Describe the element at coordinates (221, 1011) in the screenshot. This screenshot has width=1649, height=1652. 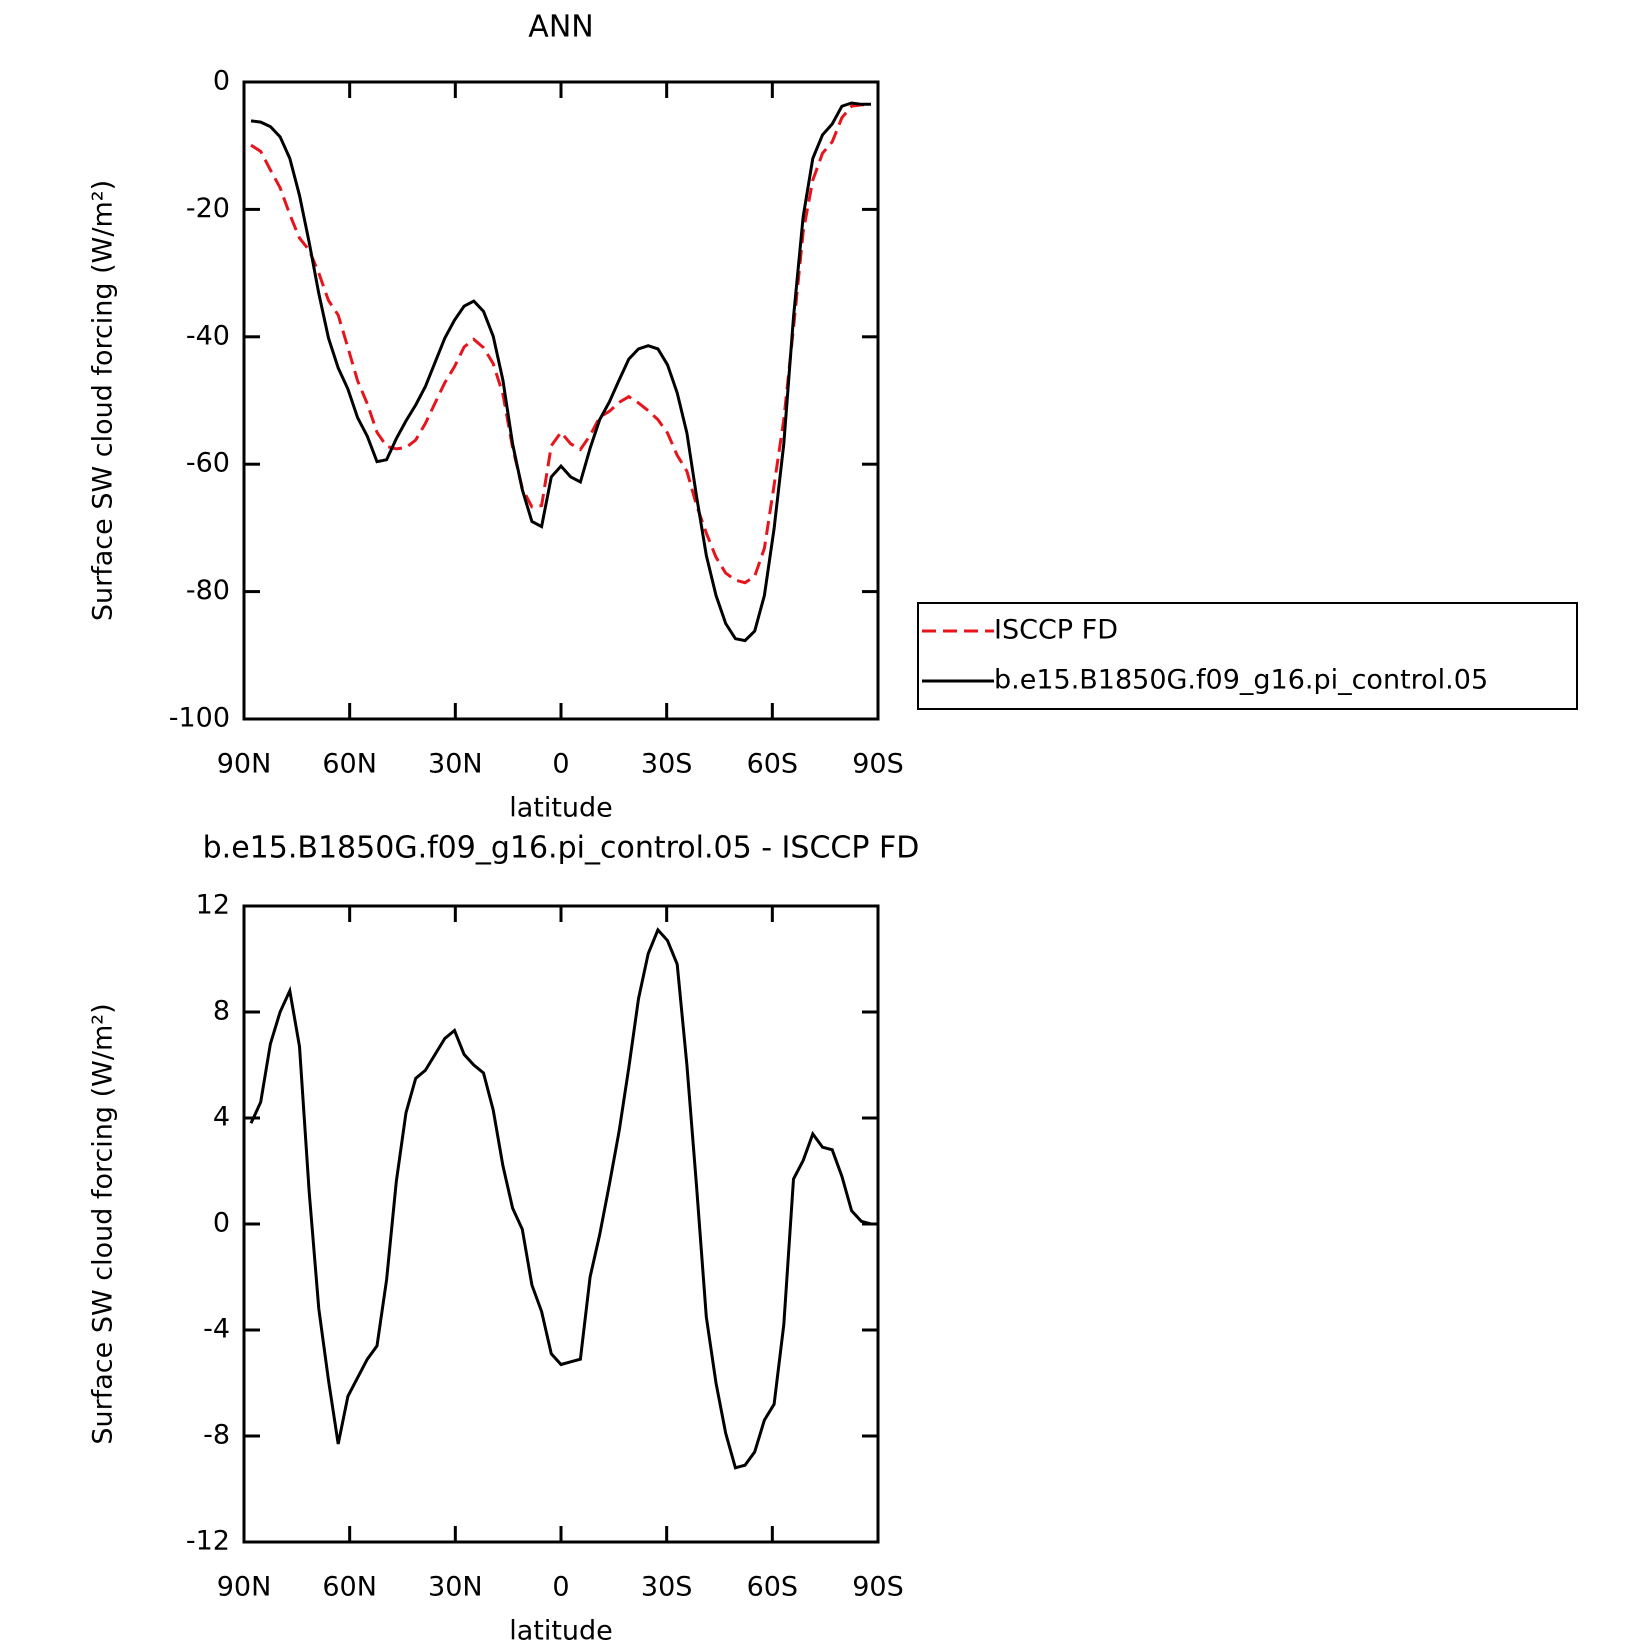
I see `y-tick-label: 8` at that location.